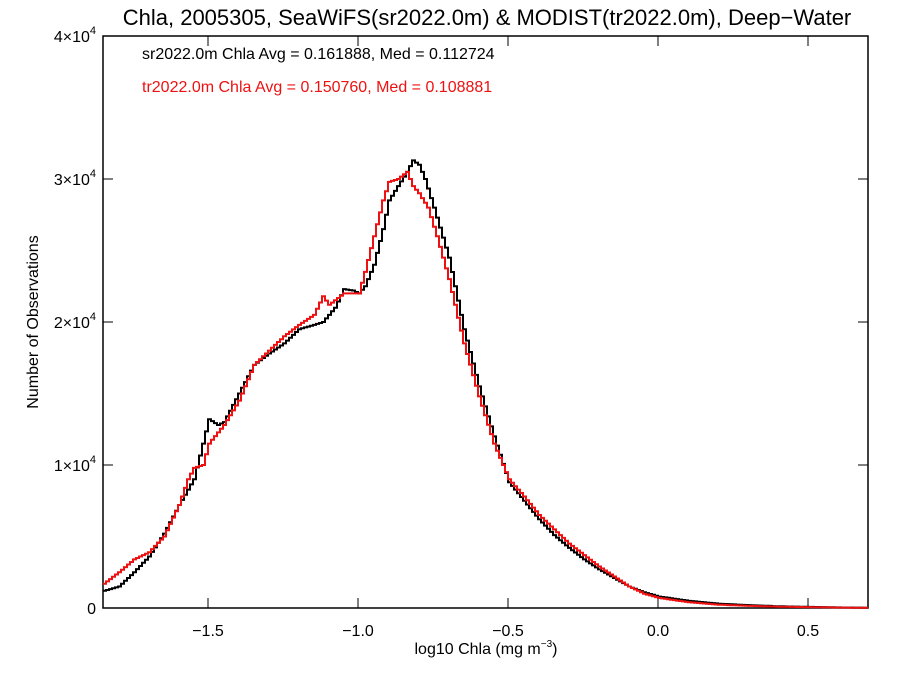 This screenshot has height=675, width=900. Describe the element at coordinates (72, 37) in the screenshot. I see `y-tick-label-base: 4×10` at that location.